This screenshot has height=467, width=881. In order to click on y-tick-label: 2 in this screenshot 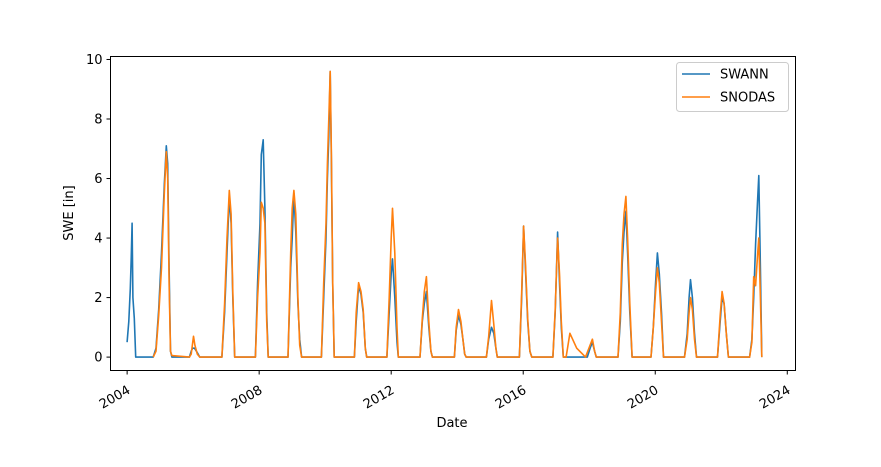, I will do `click(98, 298)`.